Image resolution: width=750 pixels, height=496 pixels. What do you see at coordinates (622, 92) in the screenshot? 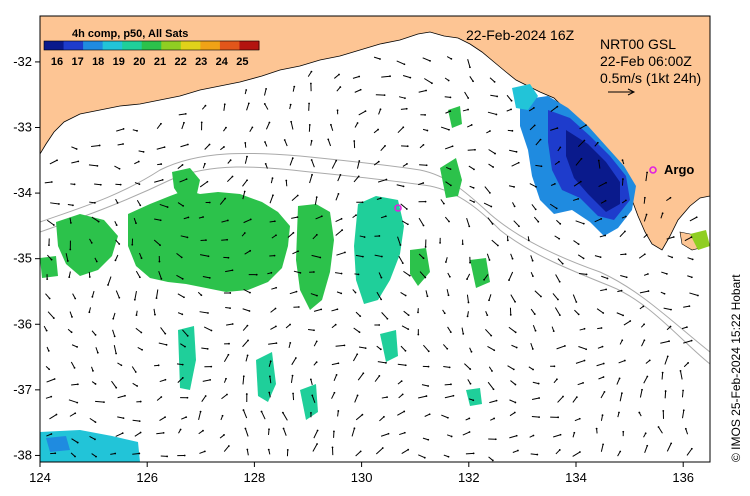
I see `scale-arrow` at bounding box center [622, 92].